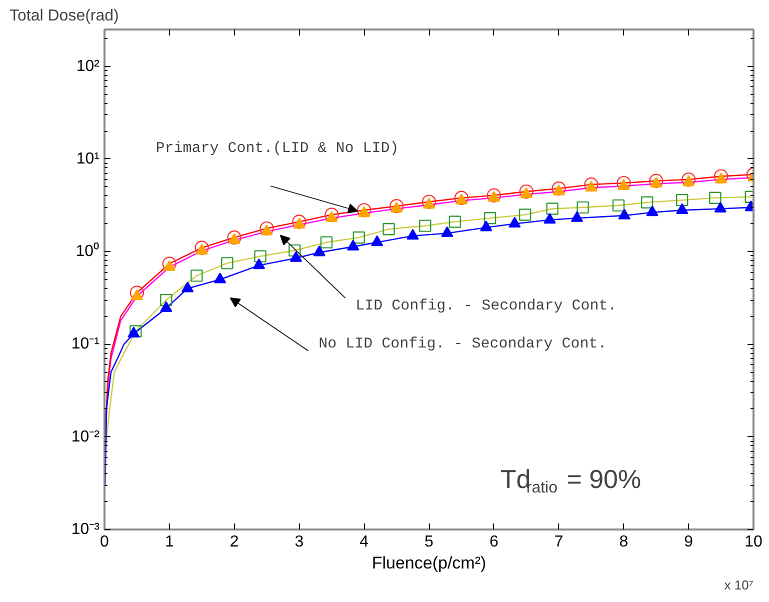 The width and height of the screenshot is (769, 602). What do you see at coordinates (493, 542) in the screenshot?
I see `x-tick-label: 6` at bounding box center [493, 542].